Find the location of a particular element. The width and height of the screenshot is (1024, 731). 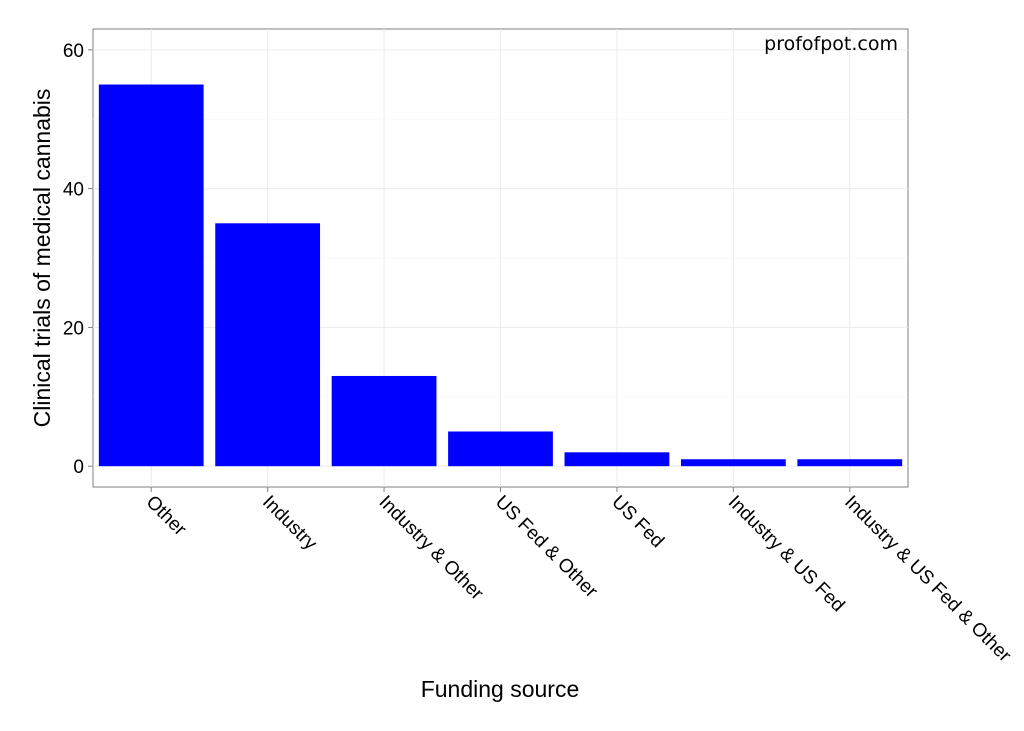

y-axis-title: Clinical trials of medical cannabis is located at coordinates (42, 258).